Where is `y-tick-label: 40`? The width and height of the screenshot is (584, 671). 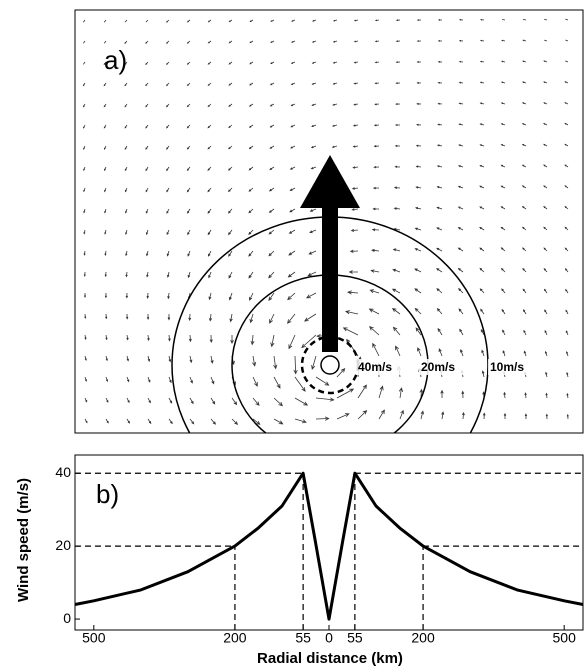
y-tick-label: 40 is located at coordinates (63, 472).